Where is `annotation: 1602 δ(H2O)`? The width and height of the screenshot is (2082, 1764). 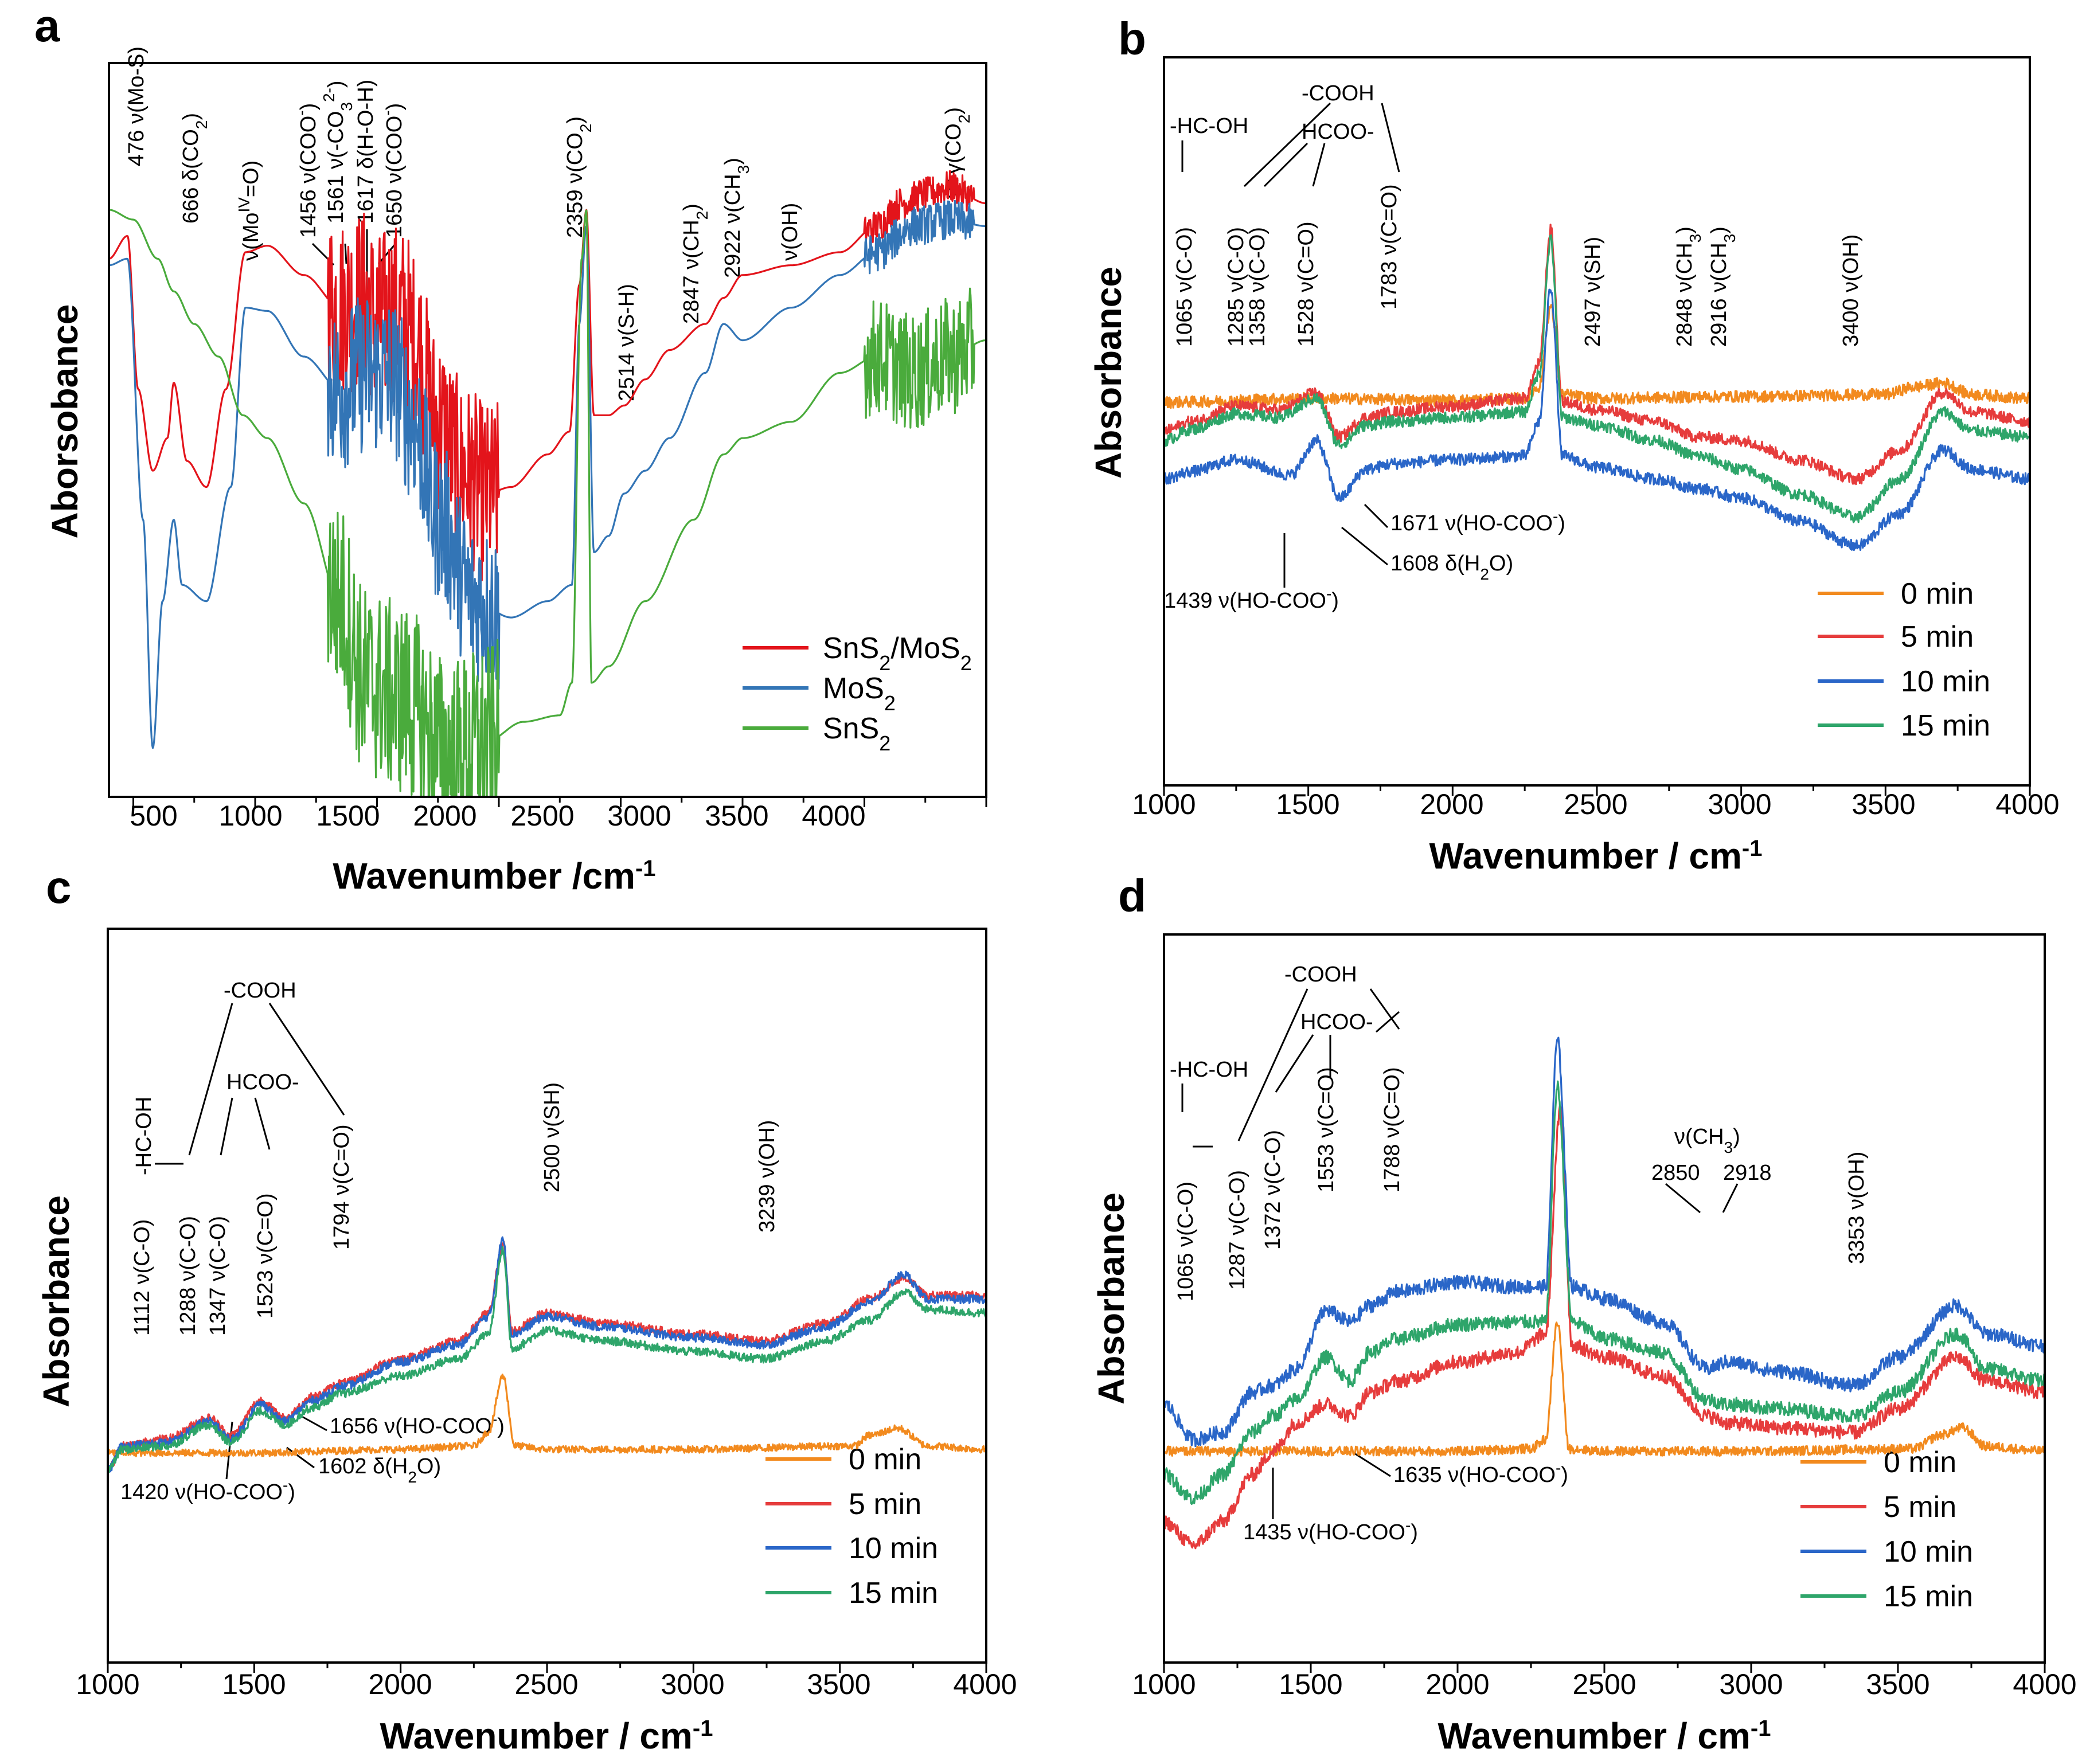 annotation: 1602 δ(H2O) is located at coordinates (379, 1470).